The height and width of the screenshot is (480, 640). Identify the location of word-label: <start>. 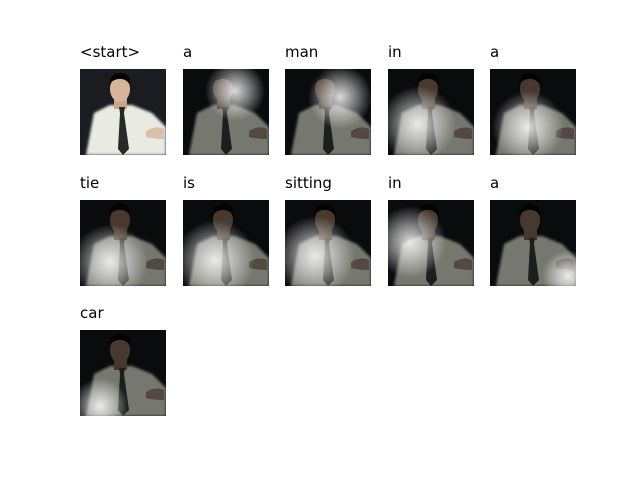
(110, 52).